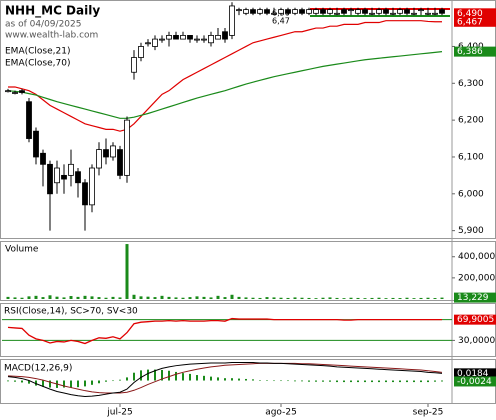 Image resolution: width=496 pixels, height=420 pixels. Describe the element at coordinates (225, 380) in the screenshot. I see `series-line` at that location.